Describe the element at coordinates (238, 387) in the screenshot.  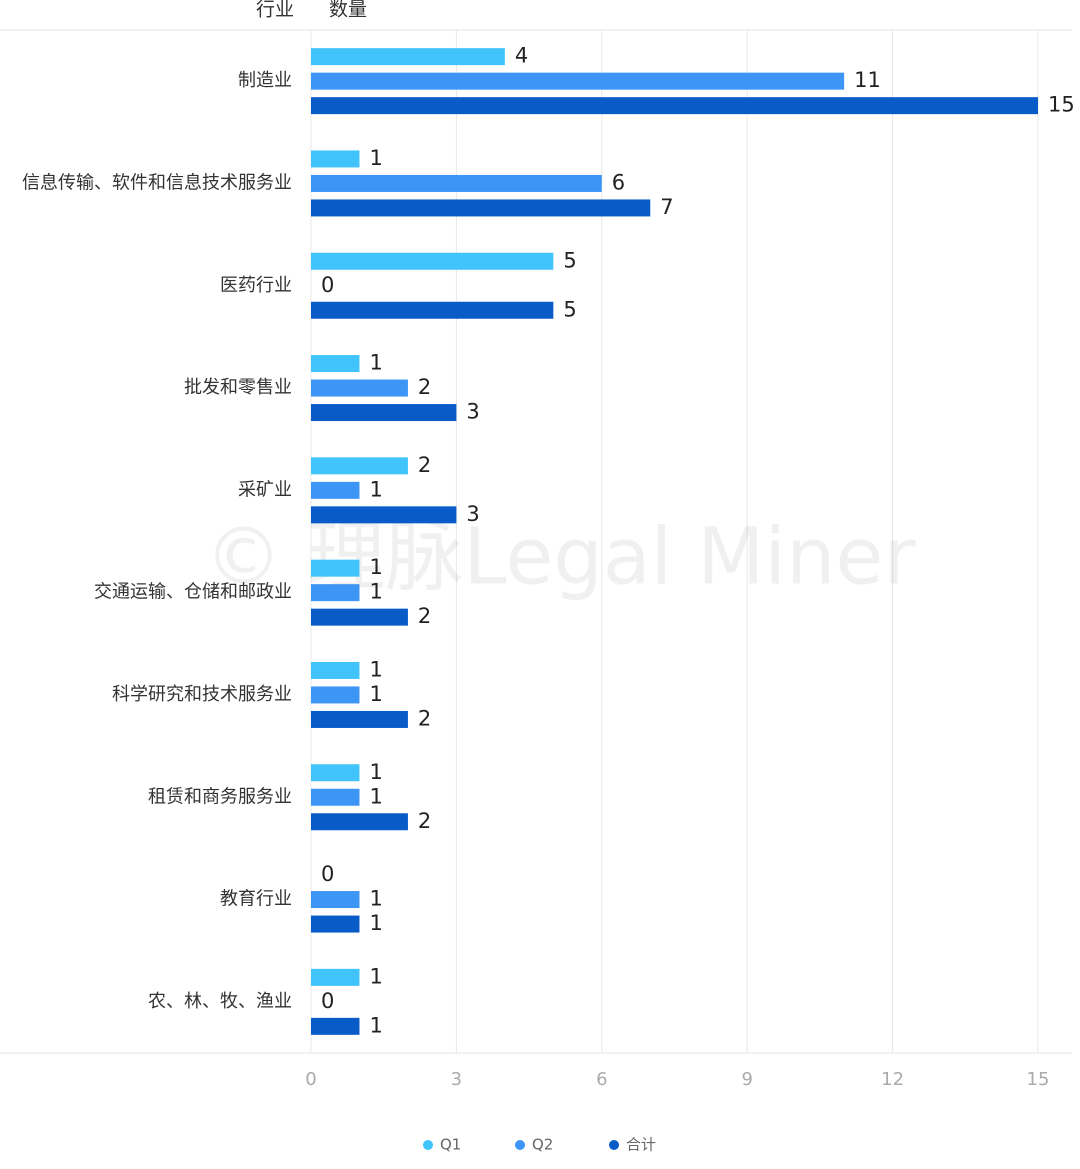
I see `y-tick-label: 批发和零售业` at that location.